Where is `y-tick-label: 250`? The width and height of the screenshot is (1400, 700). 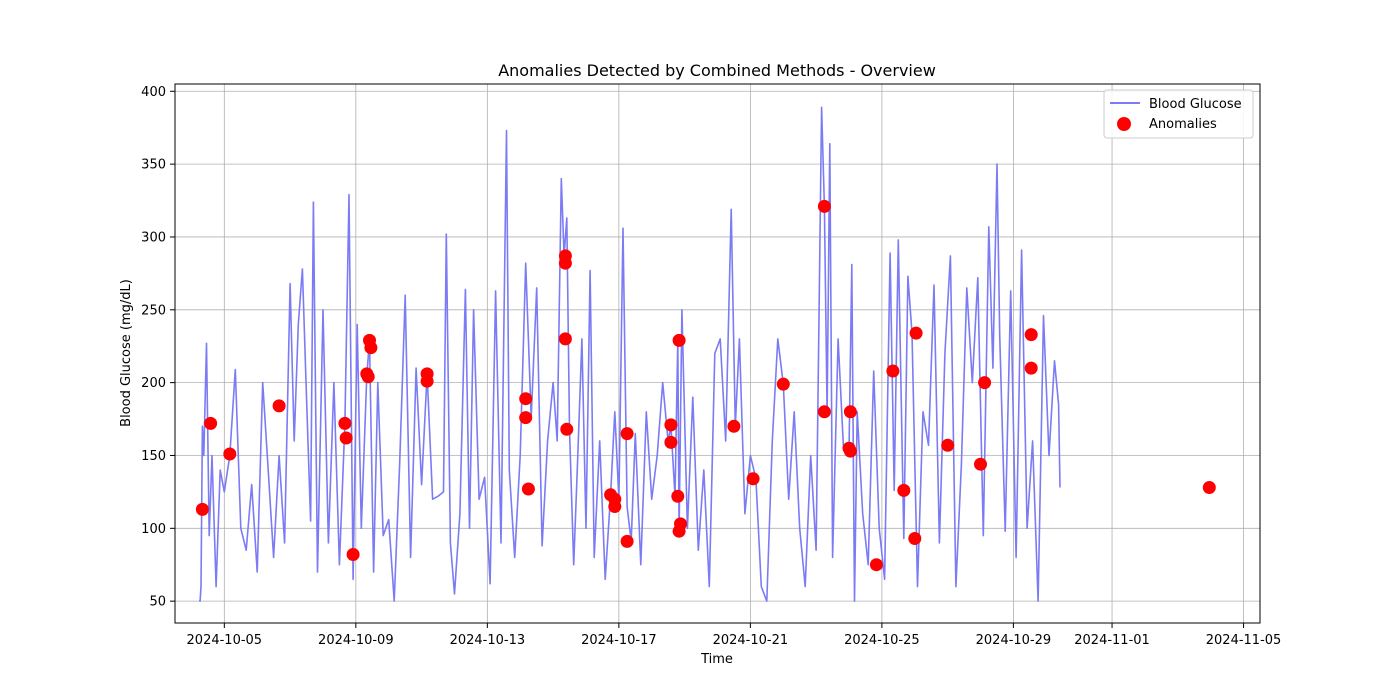
y-tick-label: 250 is located at coordinates (153, 310).